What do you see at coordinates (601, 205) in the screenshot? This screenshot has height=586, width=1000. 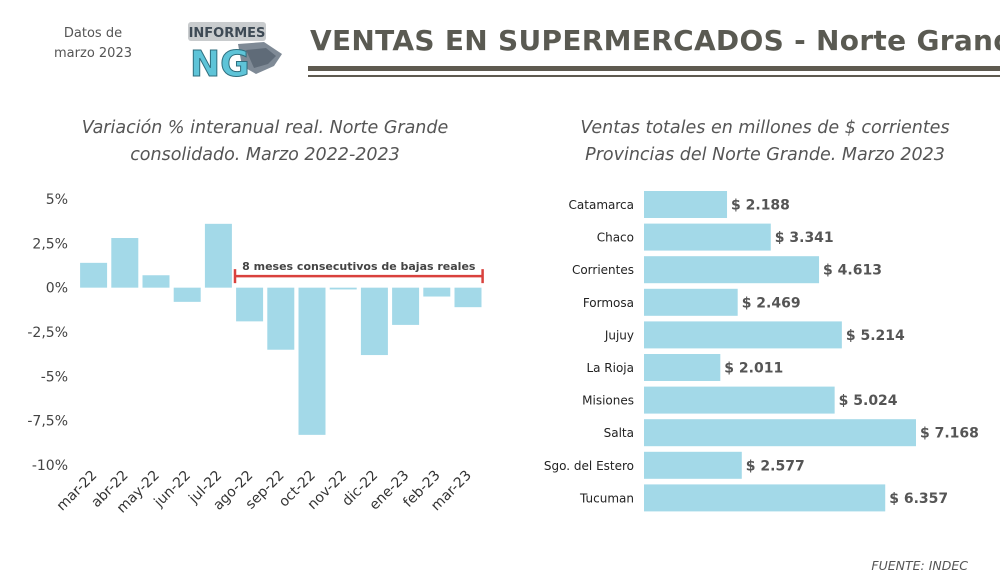 I see `category-label: Catamarca` at bounding box center [601, 205].